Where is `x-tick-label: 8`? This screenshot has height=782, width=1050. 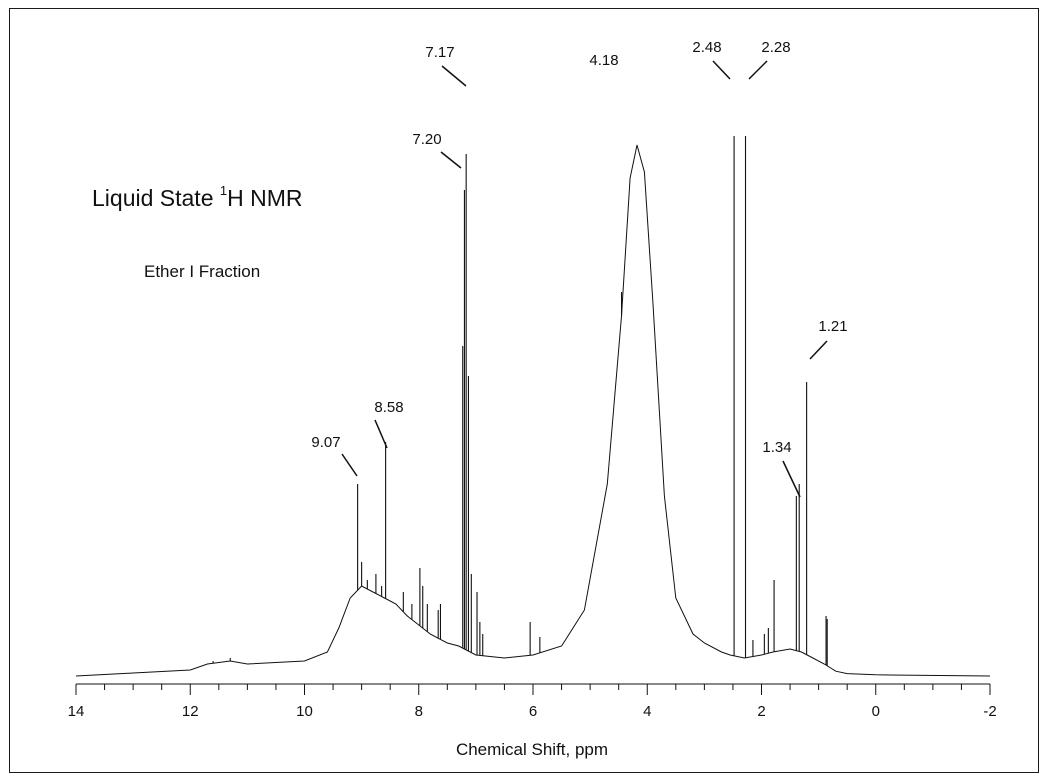
x-tick-label: 8 is located at coordinates (419, 711).